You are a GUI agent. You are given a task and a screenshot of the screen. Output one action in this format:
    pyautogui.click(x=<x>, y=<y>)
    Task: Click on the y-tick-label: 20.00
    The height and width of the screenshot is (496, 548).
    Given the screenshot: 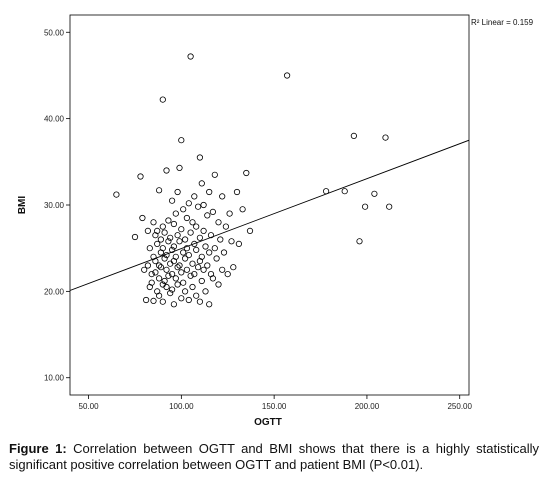 What is the action you would take?
    pyautogui.click(x=54, y=291)
    